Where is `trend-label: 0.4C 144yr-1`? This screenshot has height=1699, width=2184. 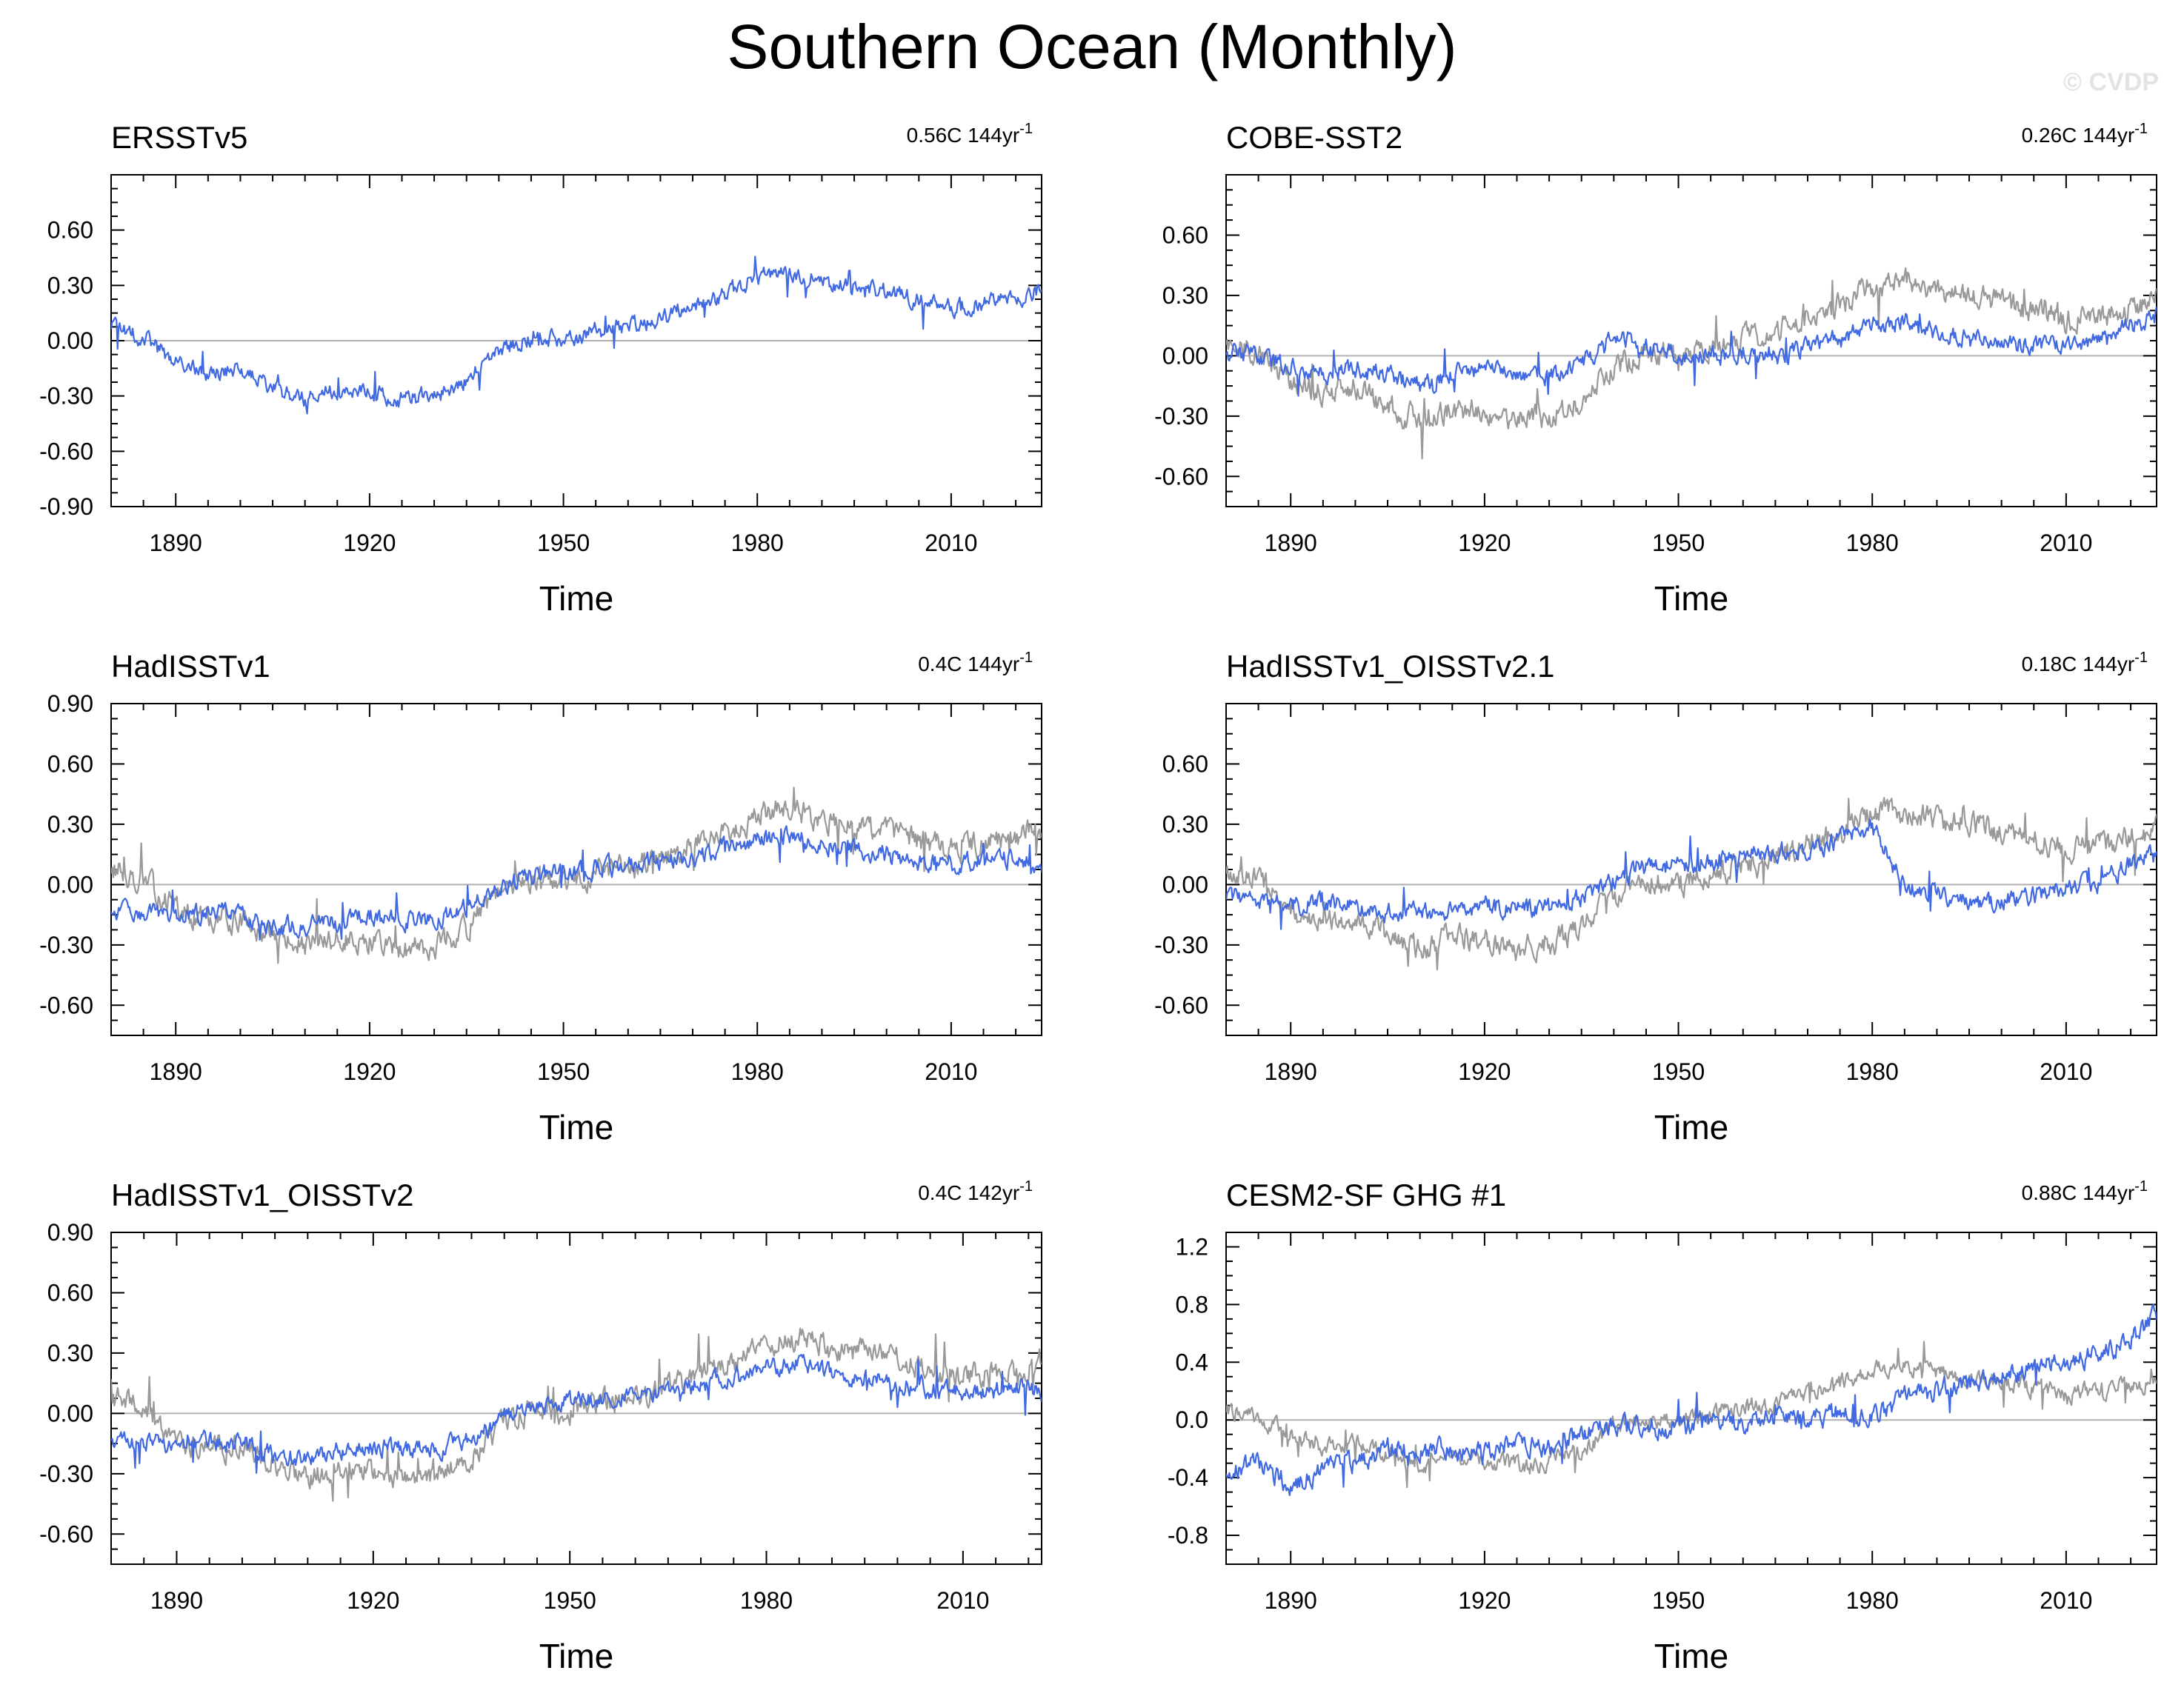 trend-label: 0.4C 144yr-1 is located at coordinates (975, 662).